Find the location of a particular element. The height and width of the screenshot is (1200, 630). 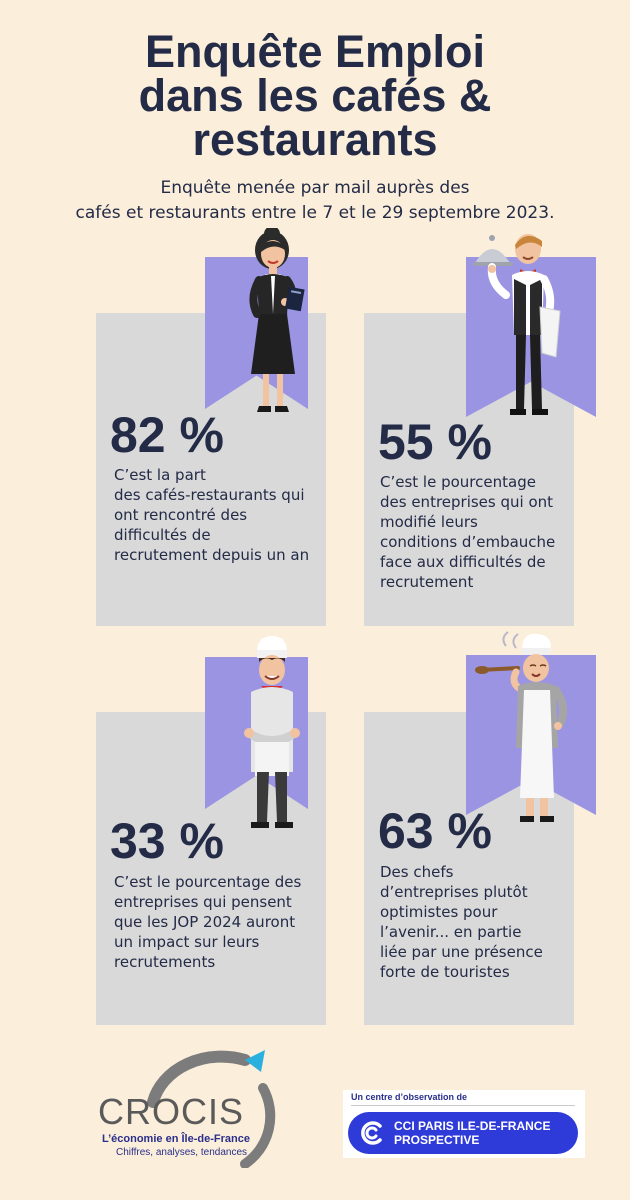

crocis-subline: Chiffres, analyses, tendances is located at coordinates (182, 1152).